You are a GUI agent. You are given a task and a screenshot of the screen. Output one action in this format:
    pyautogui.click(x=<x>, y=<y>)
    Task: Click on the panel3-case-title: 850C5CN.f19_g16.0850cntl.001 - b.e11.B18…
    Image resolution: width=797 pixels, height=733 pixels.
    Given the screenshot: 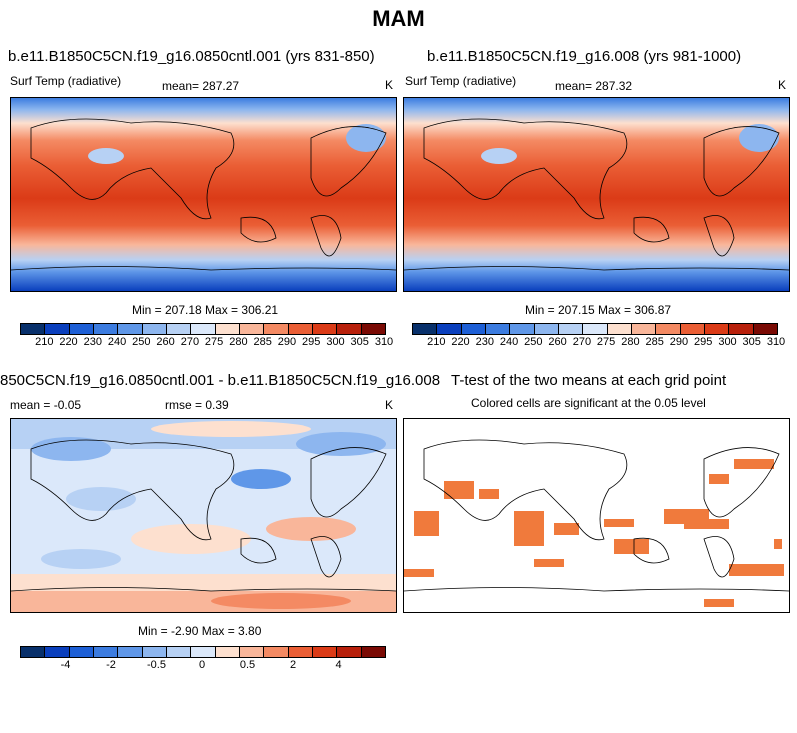 What is the action you would take?
    pyautogui.click(x=220, y=380)
    